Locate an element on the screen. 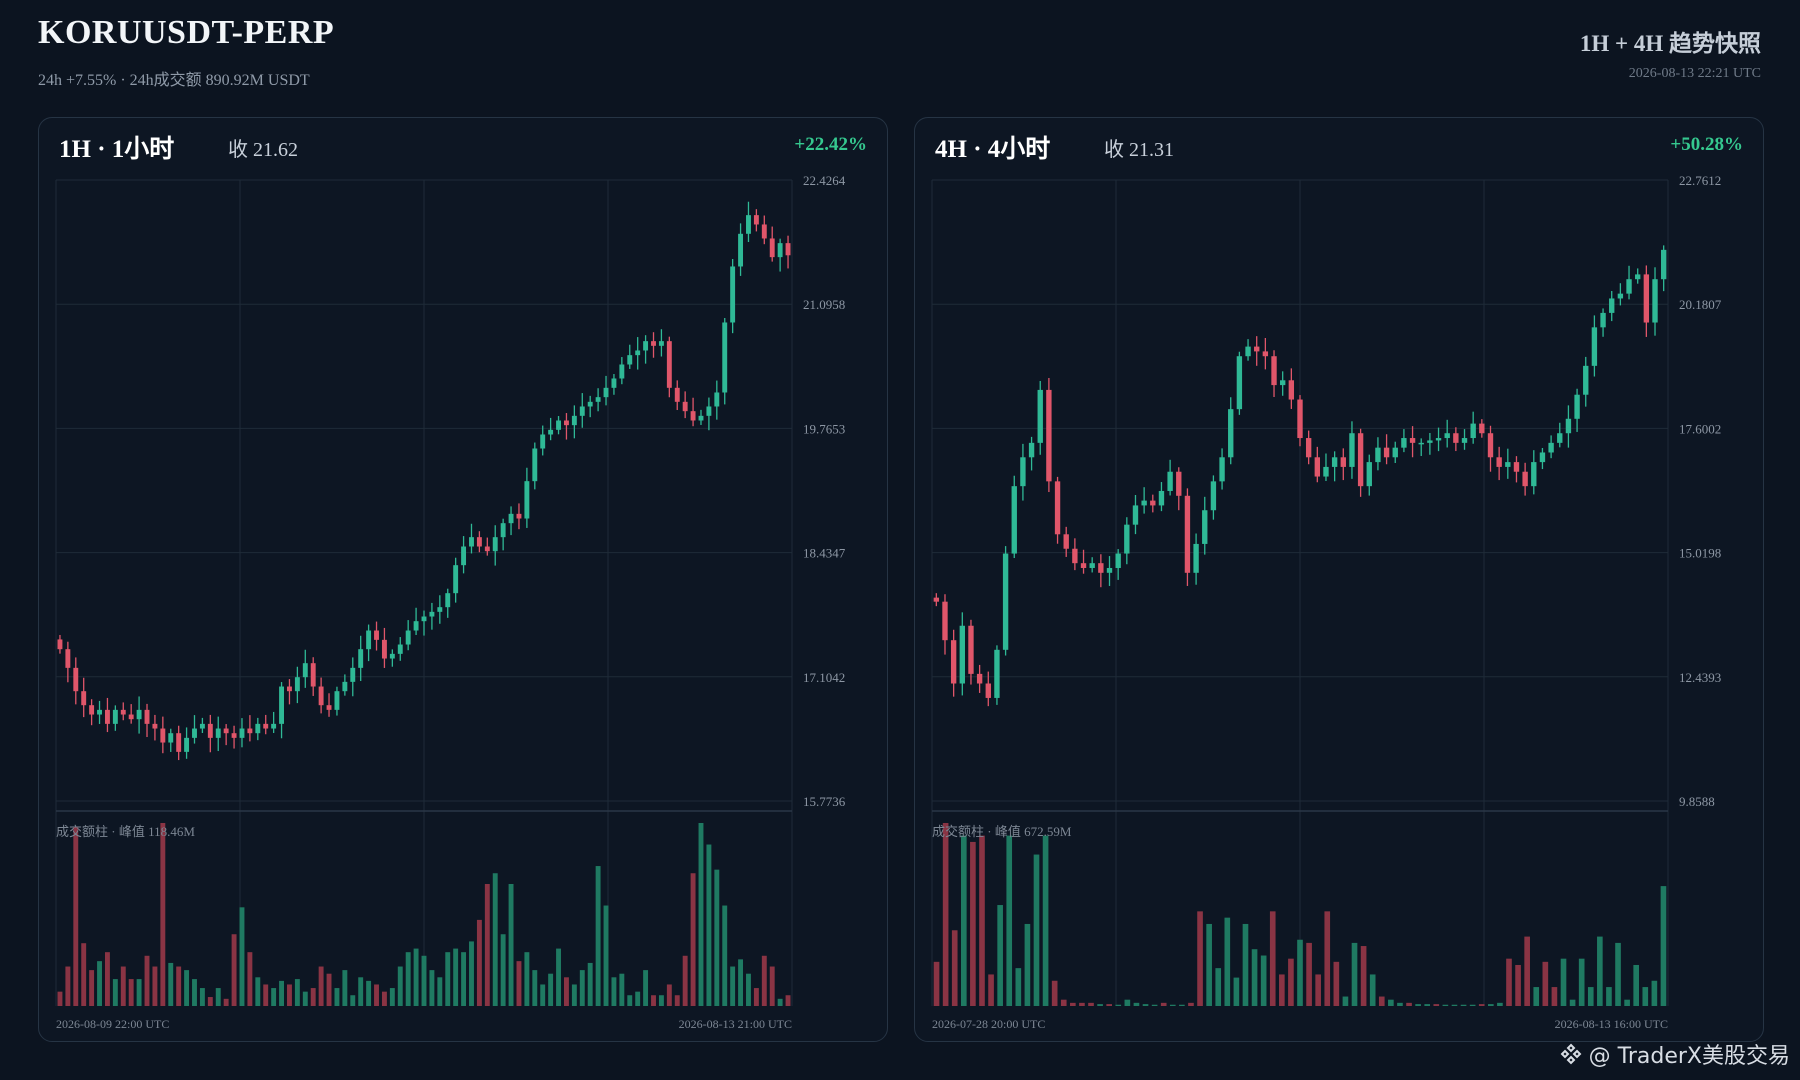  change-percent: +50.28% is located at coordinates (1706, 144).